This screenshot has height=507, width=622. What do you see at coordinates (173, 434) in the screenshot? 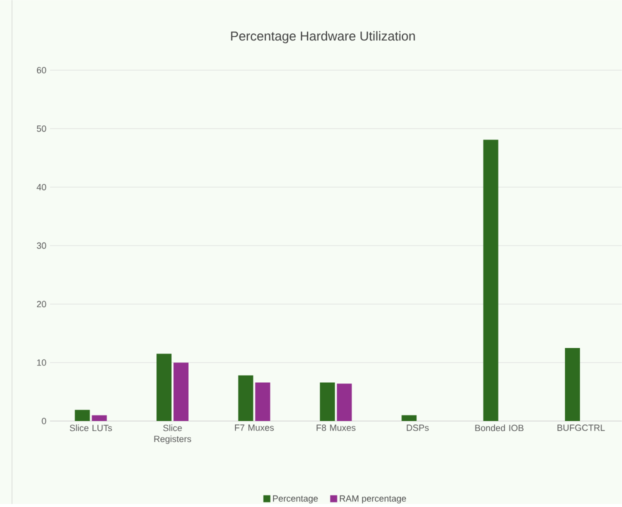
I see `x-tick-label: Slice Registers` at bounding box center [173, 434].